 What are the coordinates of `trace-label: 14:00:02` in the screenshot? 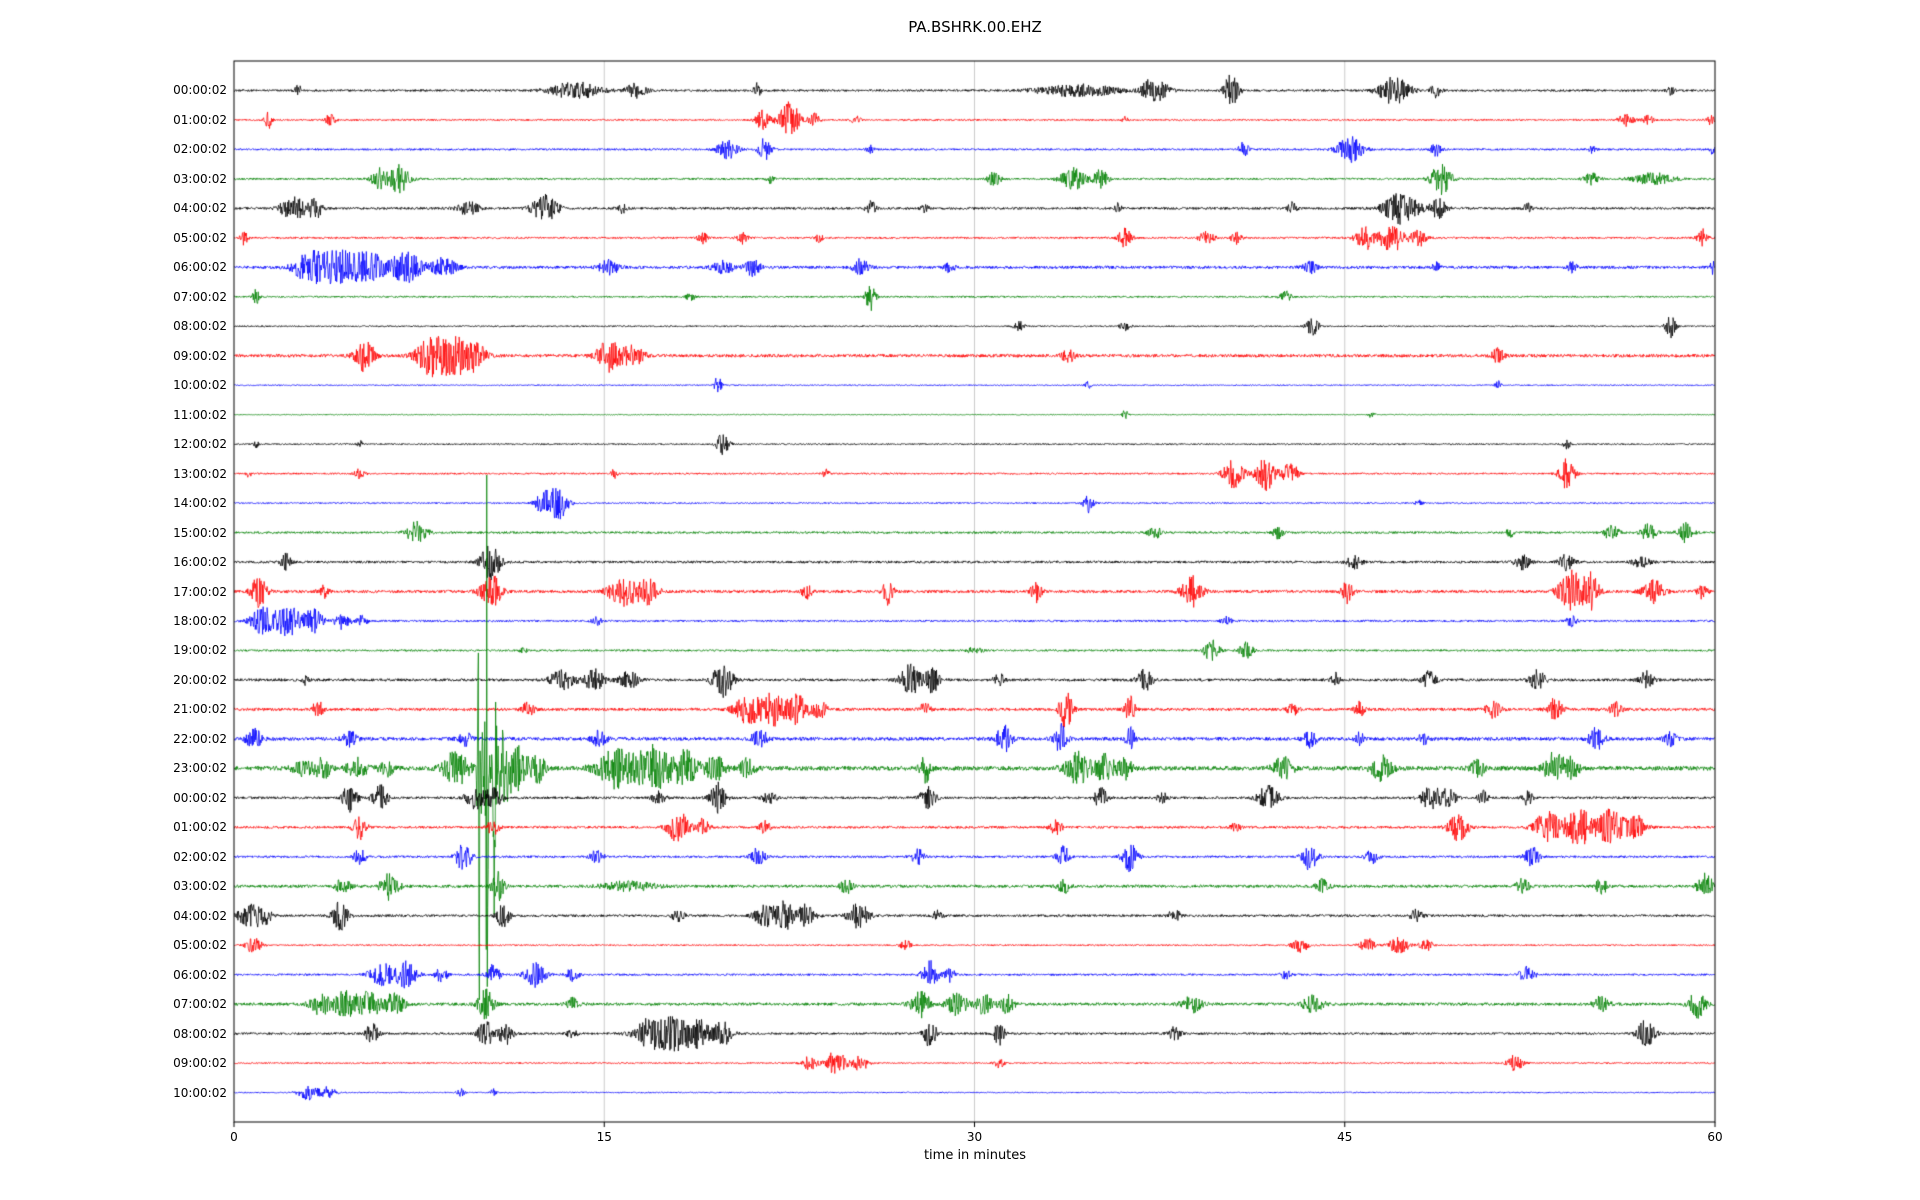 It's located at (200, 503).